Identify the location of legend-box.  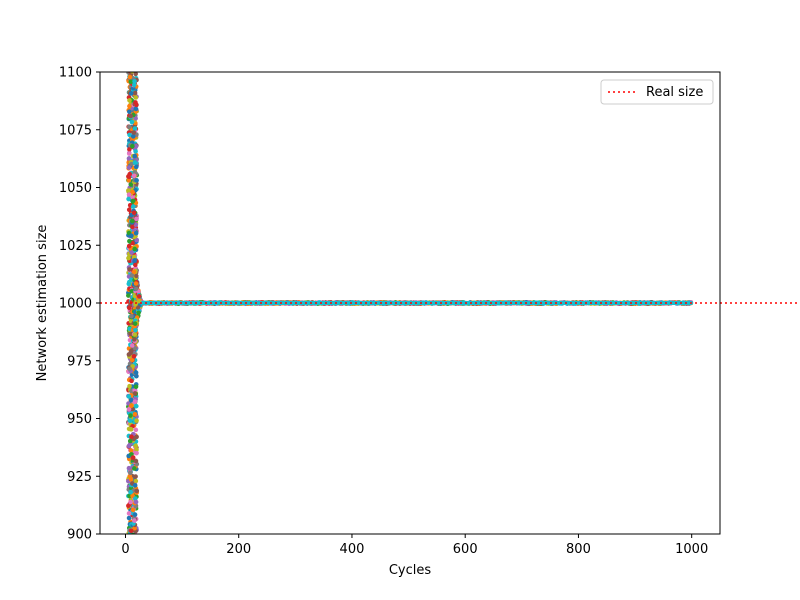
(657, 92).